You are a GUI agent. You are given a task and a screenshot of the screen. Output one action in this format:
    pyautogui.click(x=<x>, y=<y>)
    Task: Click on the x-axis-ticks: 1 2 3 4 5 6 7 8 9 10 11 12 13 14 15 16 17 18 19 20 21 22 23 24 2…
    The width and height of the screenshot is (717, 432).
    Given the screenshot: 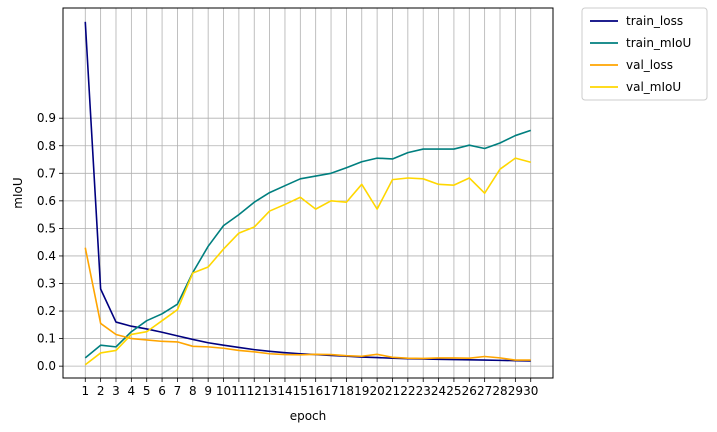 What is the action you would take?
    pyautogui.click(x=309, y=388)
    